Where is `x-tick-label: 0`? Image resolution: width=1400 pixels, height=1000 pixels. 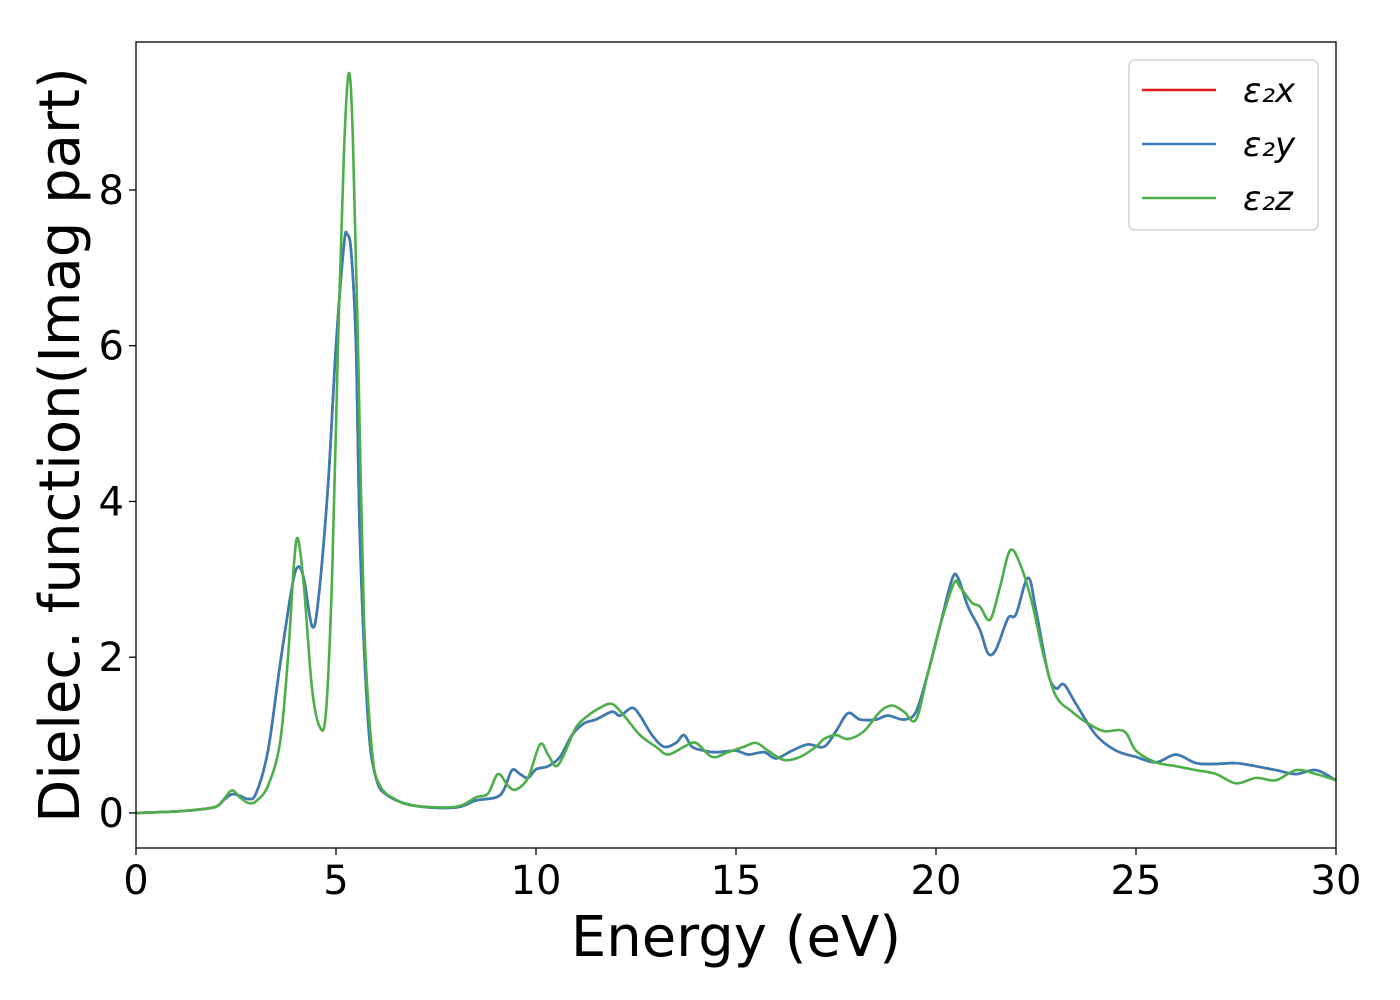 x-tick-label: 0 is located at coordinates (135, 881).